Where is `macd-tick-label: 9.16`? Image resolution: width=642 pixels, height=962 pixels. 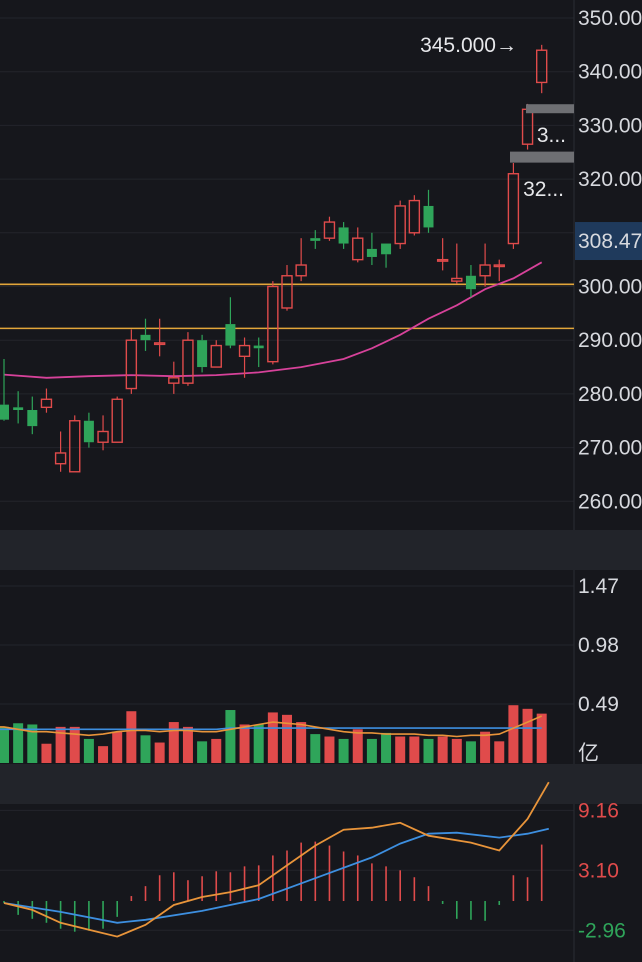
macd-tick-label: 9.16 is located at coordinates (598, 810).